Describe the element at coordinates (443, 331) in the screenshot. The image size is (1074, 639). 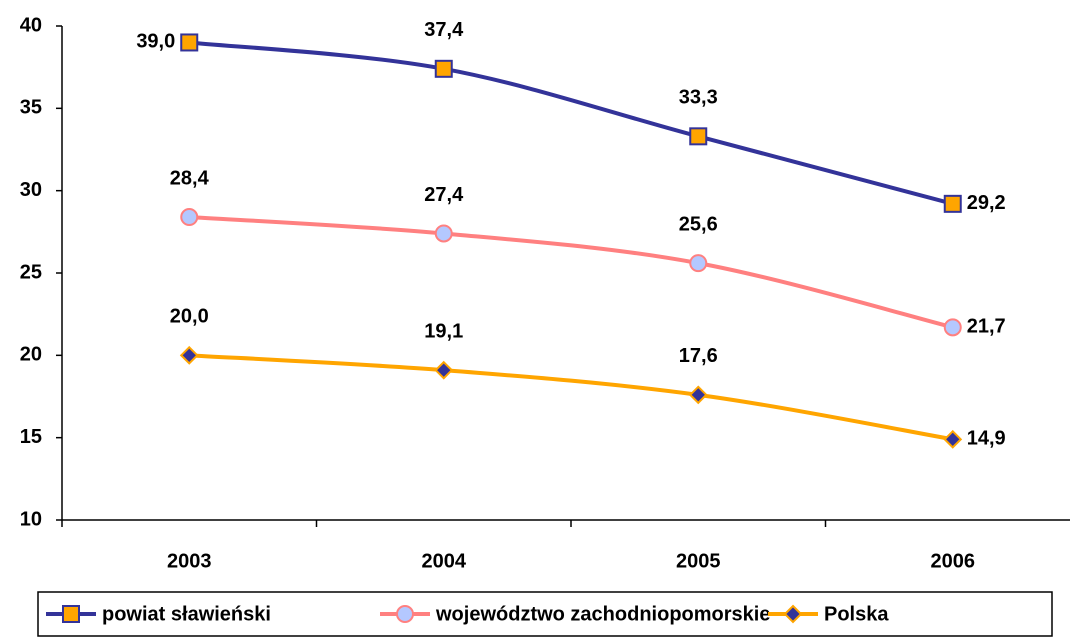
I see `value-label: 19,1` at that location.